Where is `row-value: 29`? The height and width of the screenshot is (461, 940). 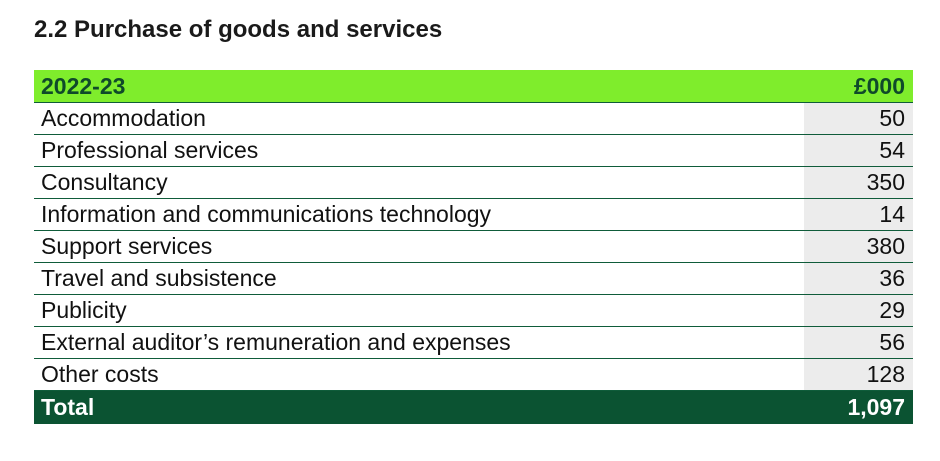 row-value: 29 is located at coordinates (858, 310).